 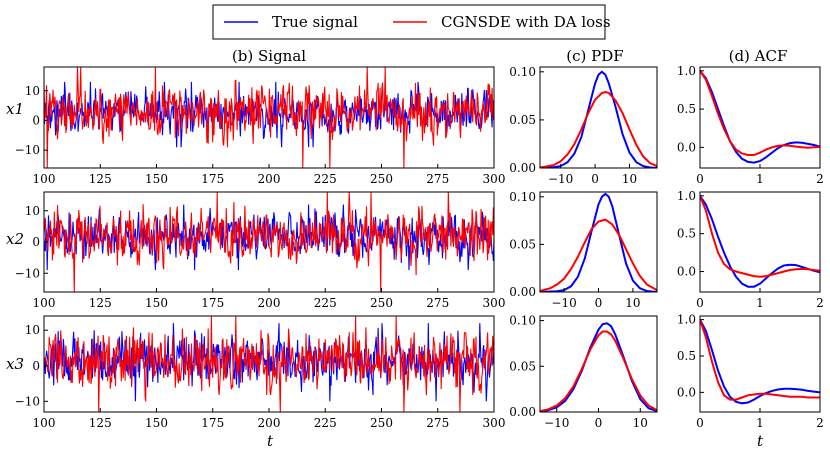 I want to click on panel-acf-x1: 0 1 2 0.0 0.5 1.0, so click(x=750, y=125).